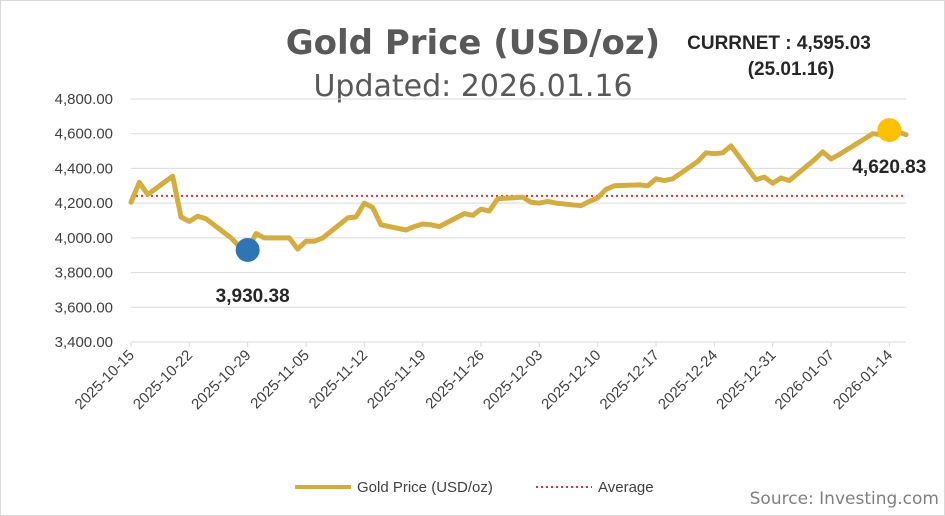 This screenshot has height=516, width=945. What do you see at coordinates (84, 203) in the screenshot?
I see `y-tick-label: 4,200.00` at bounding box center [84, 203].